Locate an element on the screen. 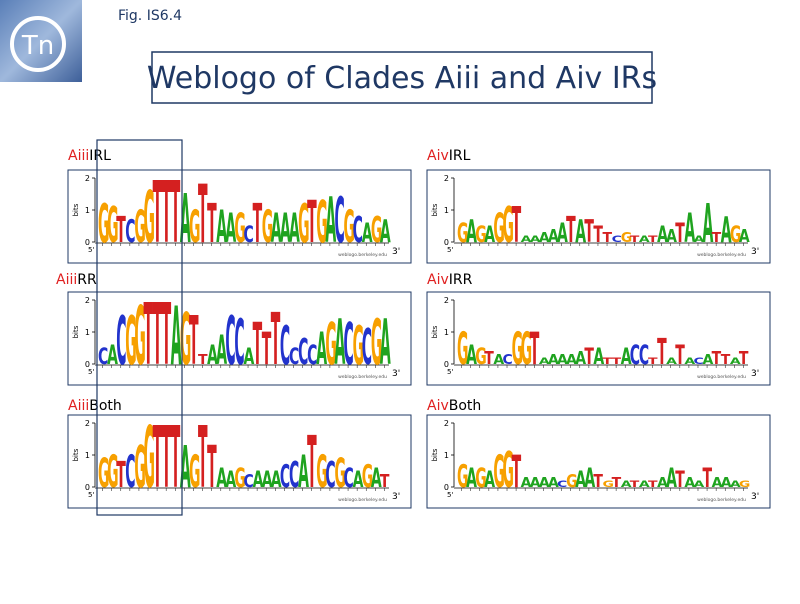 The width and height of the screenshot is (800, 604). panel-label: AivBoth is located at coordinates (454, 406).